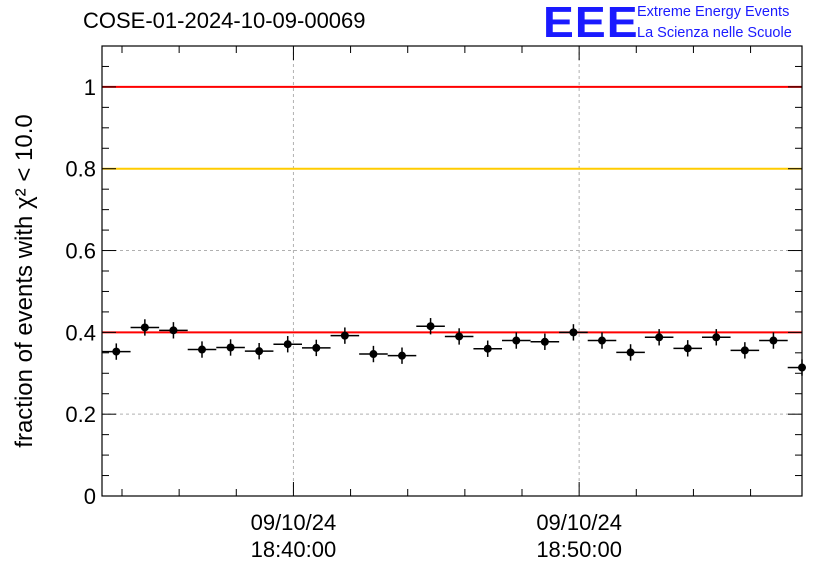  Describe the element at coordinates (24, 280) in the screenshot. I see `y-axis-label: fraction of events with χ² < 10.0` at that location.